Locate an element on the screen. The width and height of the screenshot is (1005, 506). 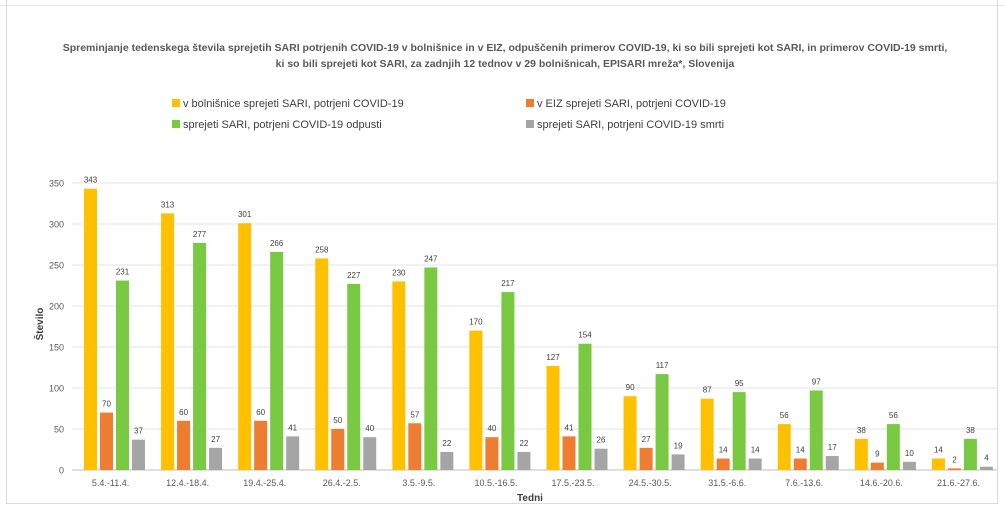
data-label: 87 is located at coordinates (707, 390).